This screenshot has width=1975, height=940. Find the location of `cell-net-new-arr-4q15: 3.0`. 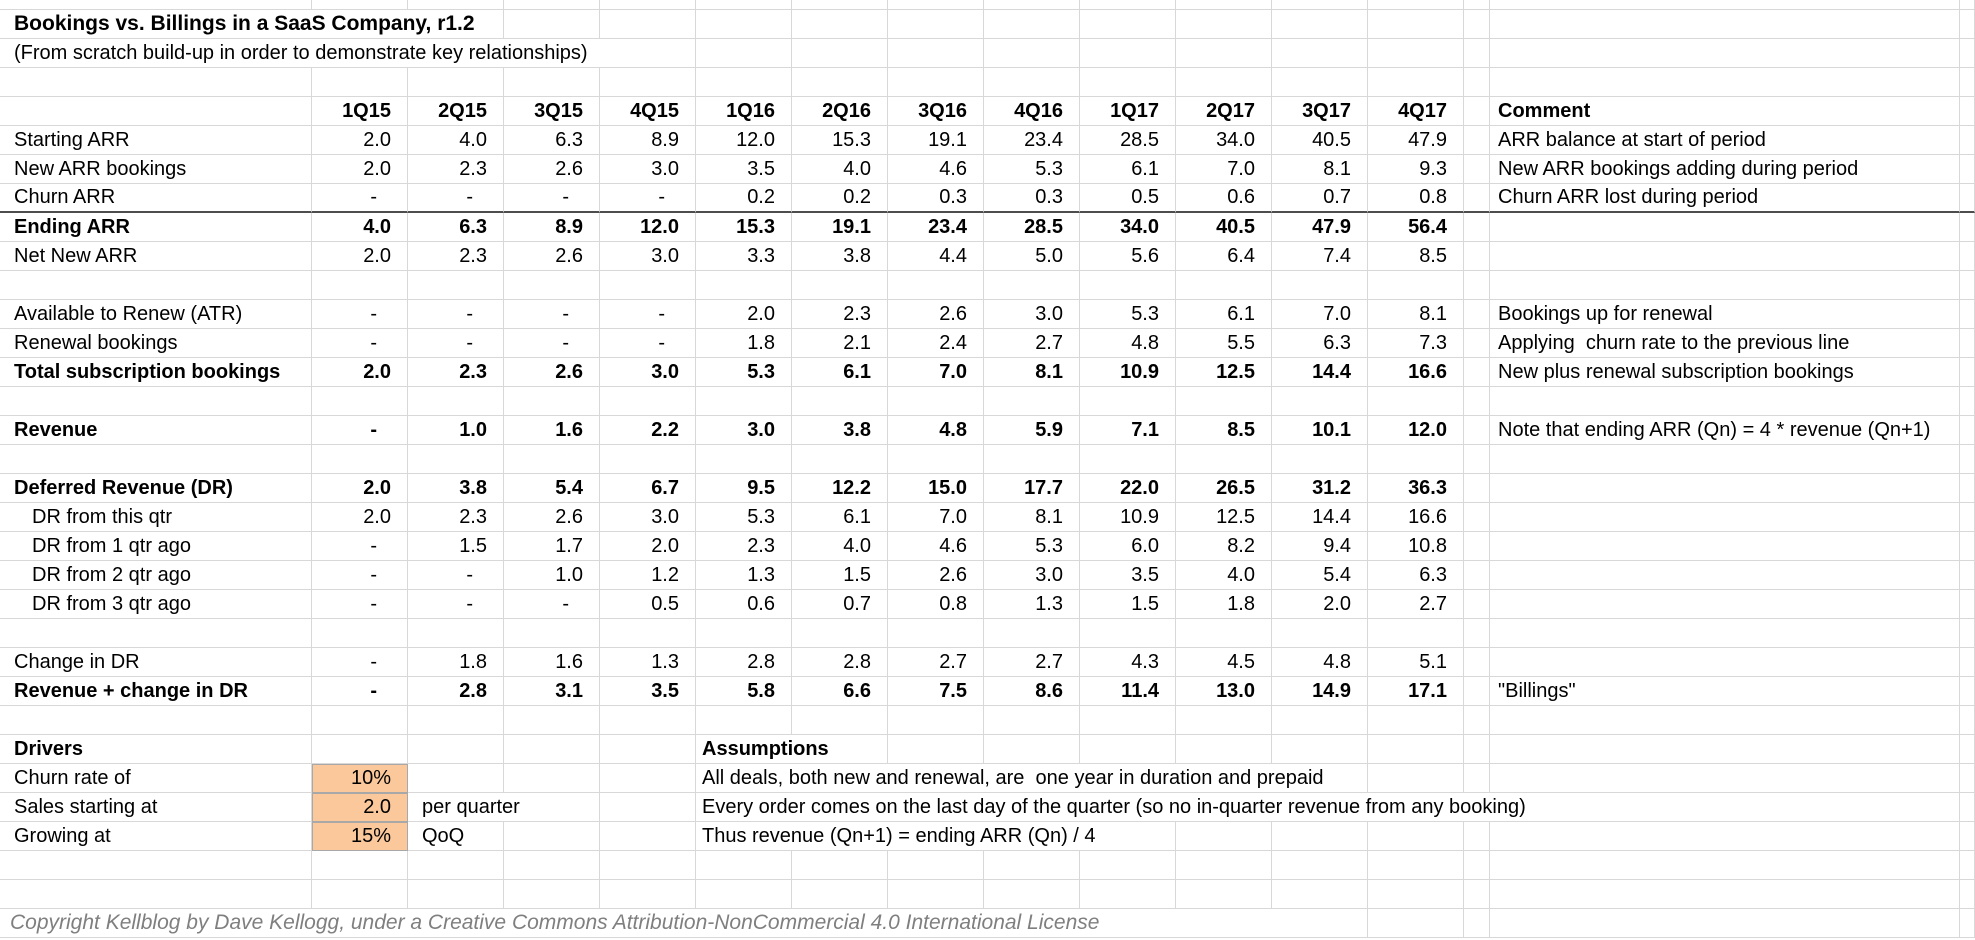

cell-net-new-arr-4q15: 3.0 is located at coordinates (648, 256).